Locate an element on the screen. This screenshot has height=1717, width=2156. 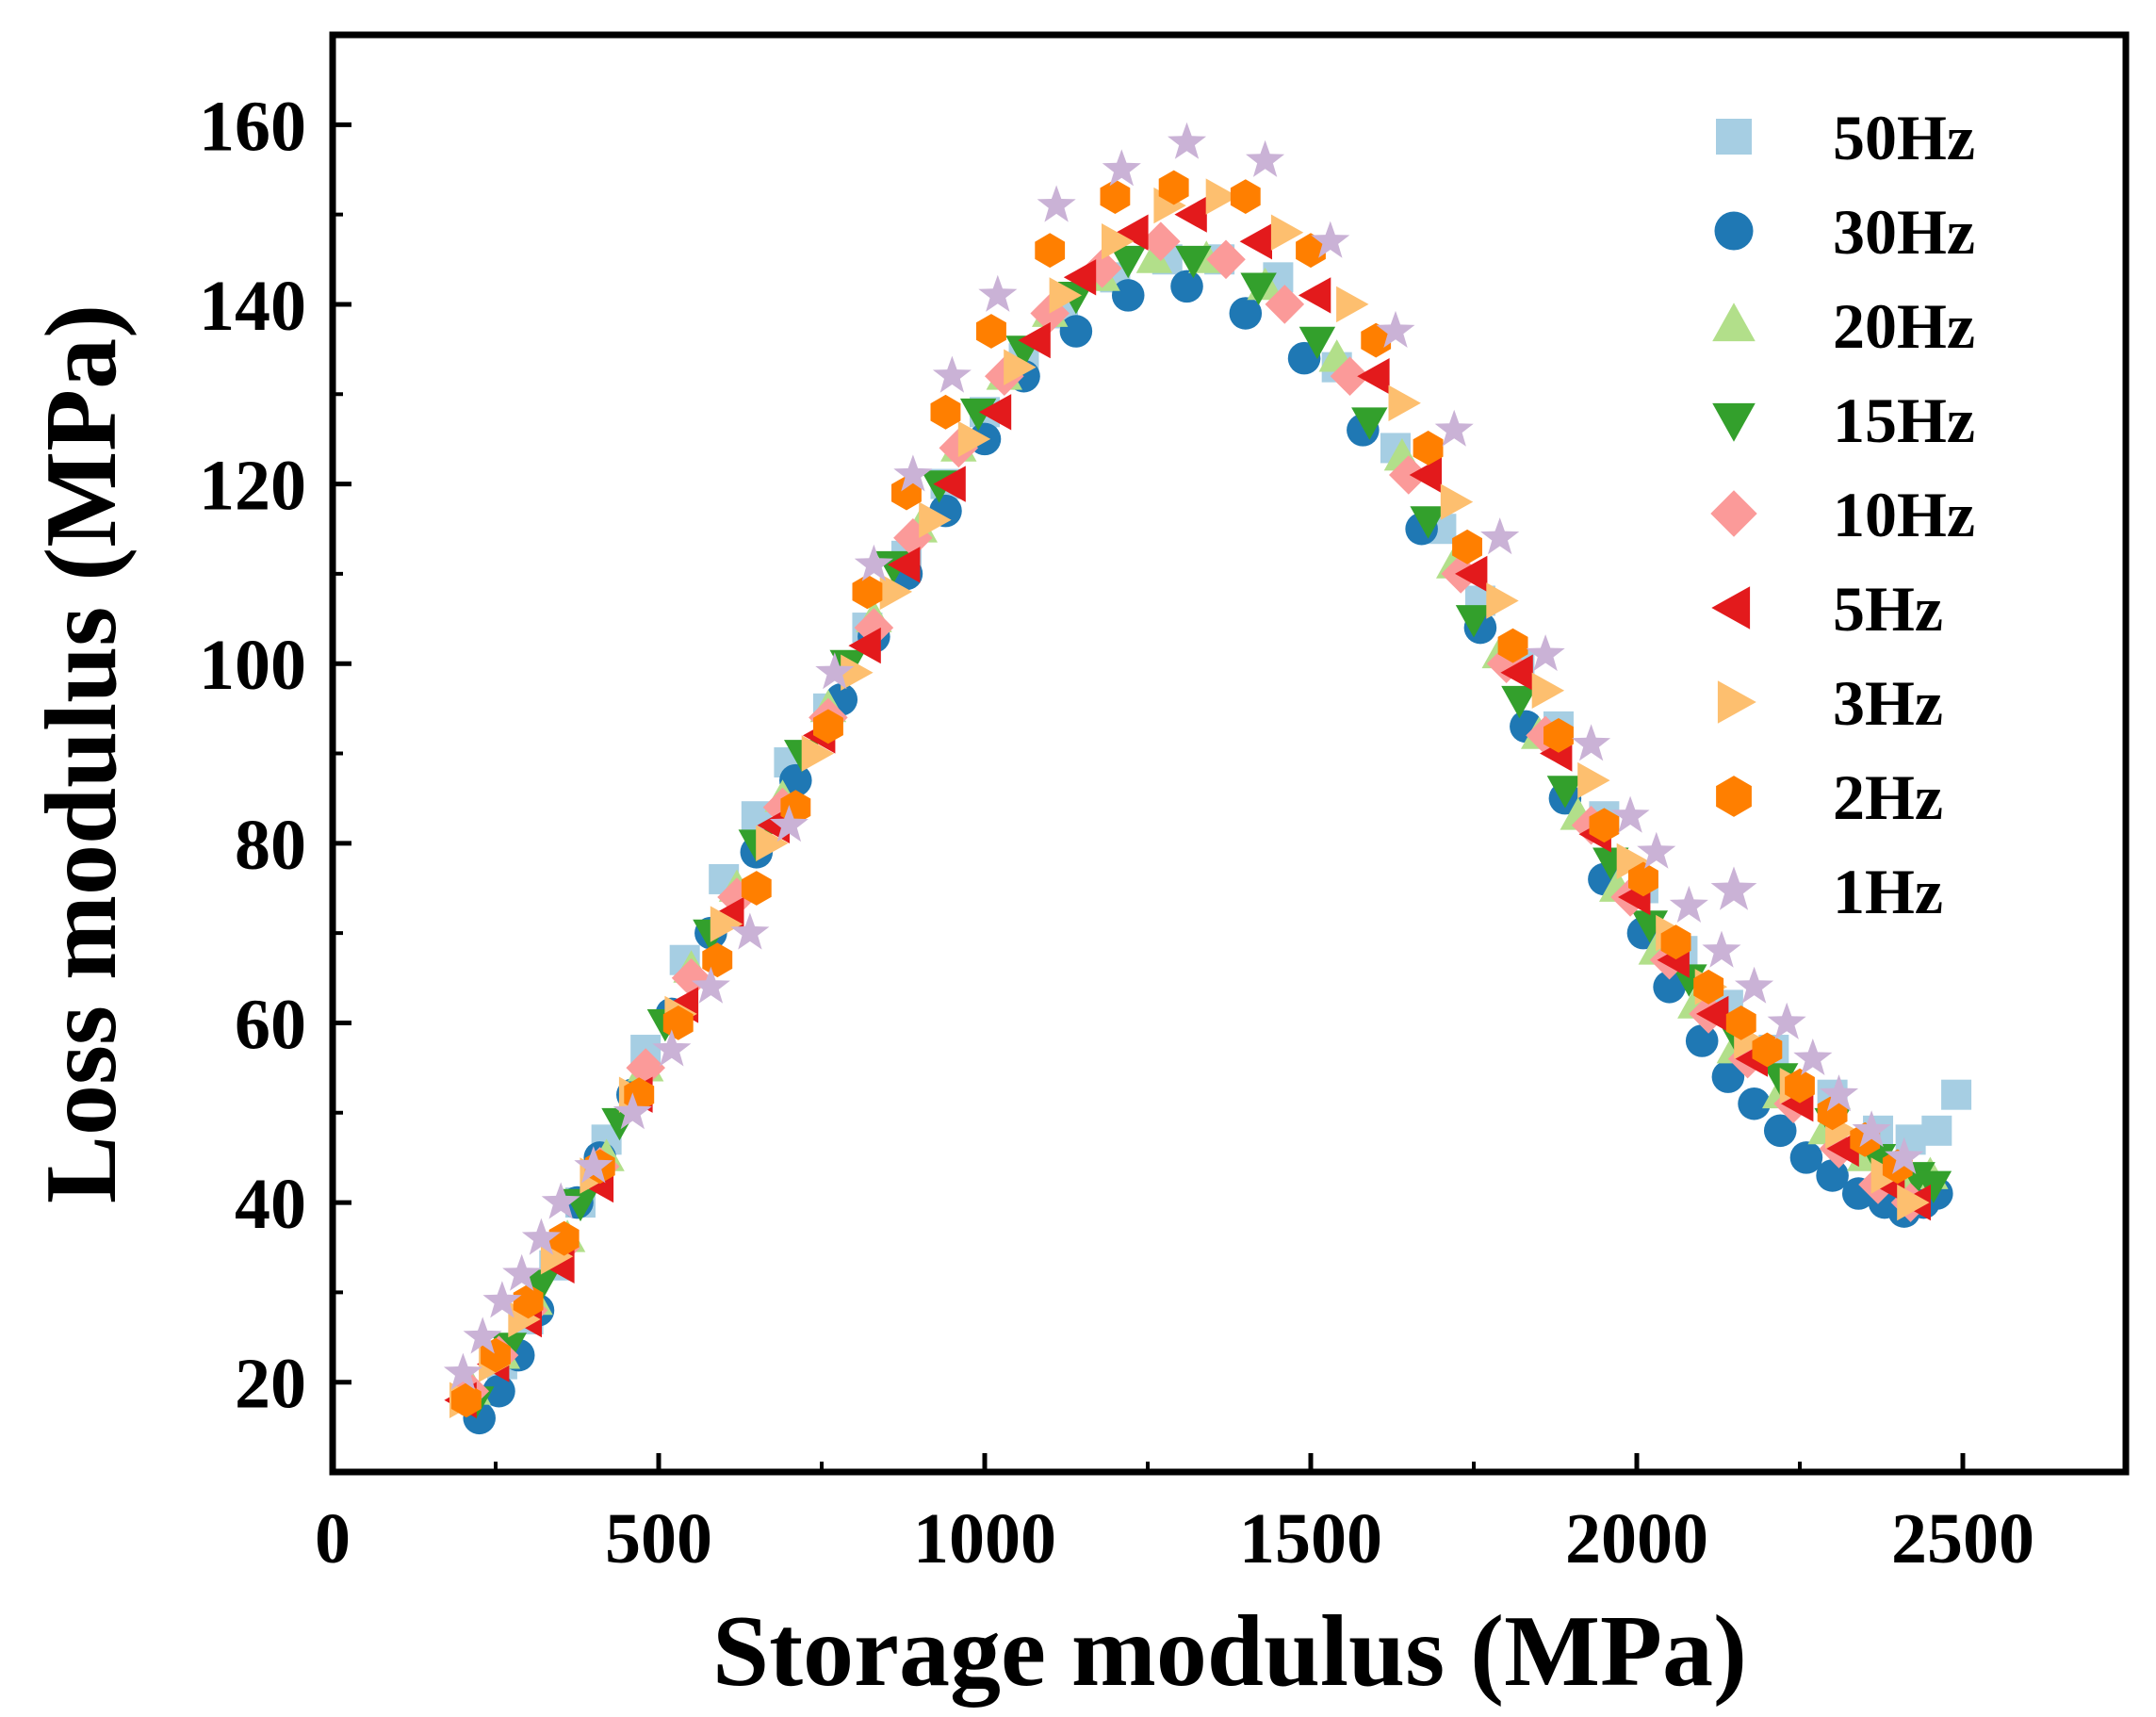
y-axis-title: Loss modulus (MPa) is located at coordinates (81, 753).